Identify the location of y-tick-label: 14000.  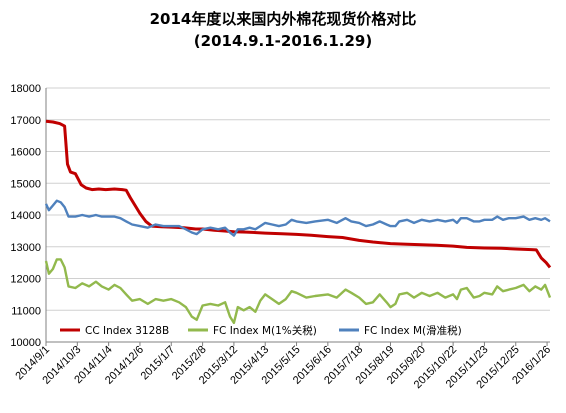
(25, 216).